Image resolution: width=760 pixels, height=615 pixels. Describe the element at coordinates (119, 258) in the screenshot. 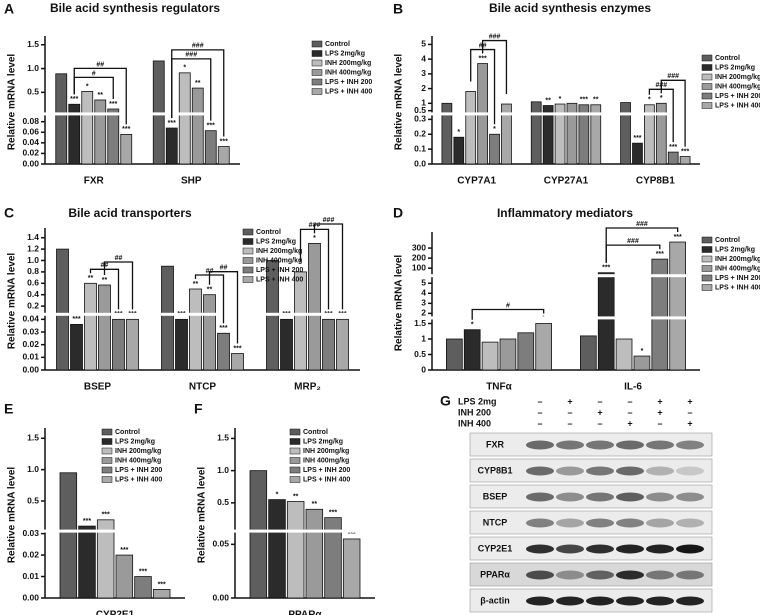

I see `comparison-label: ##` at that location.